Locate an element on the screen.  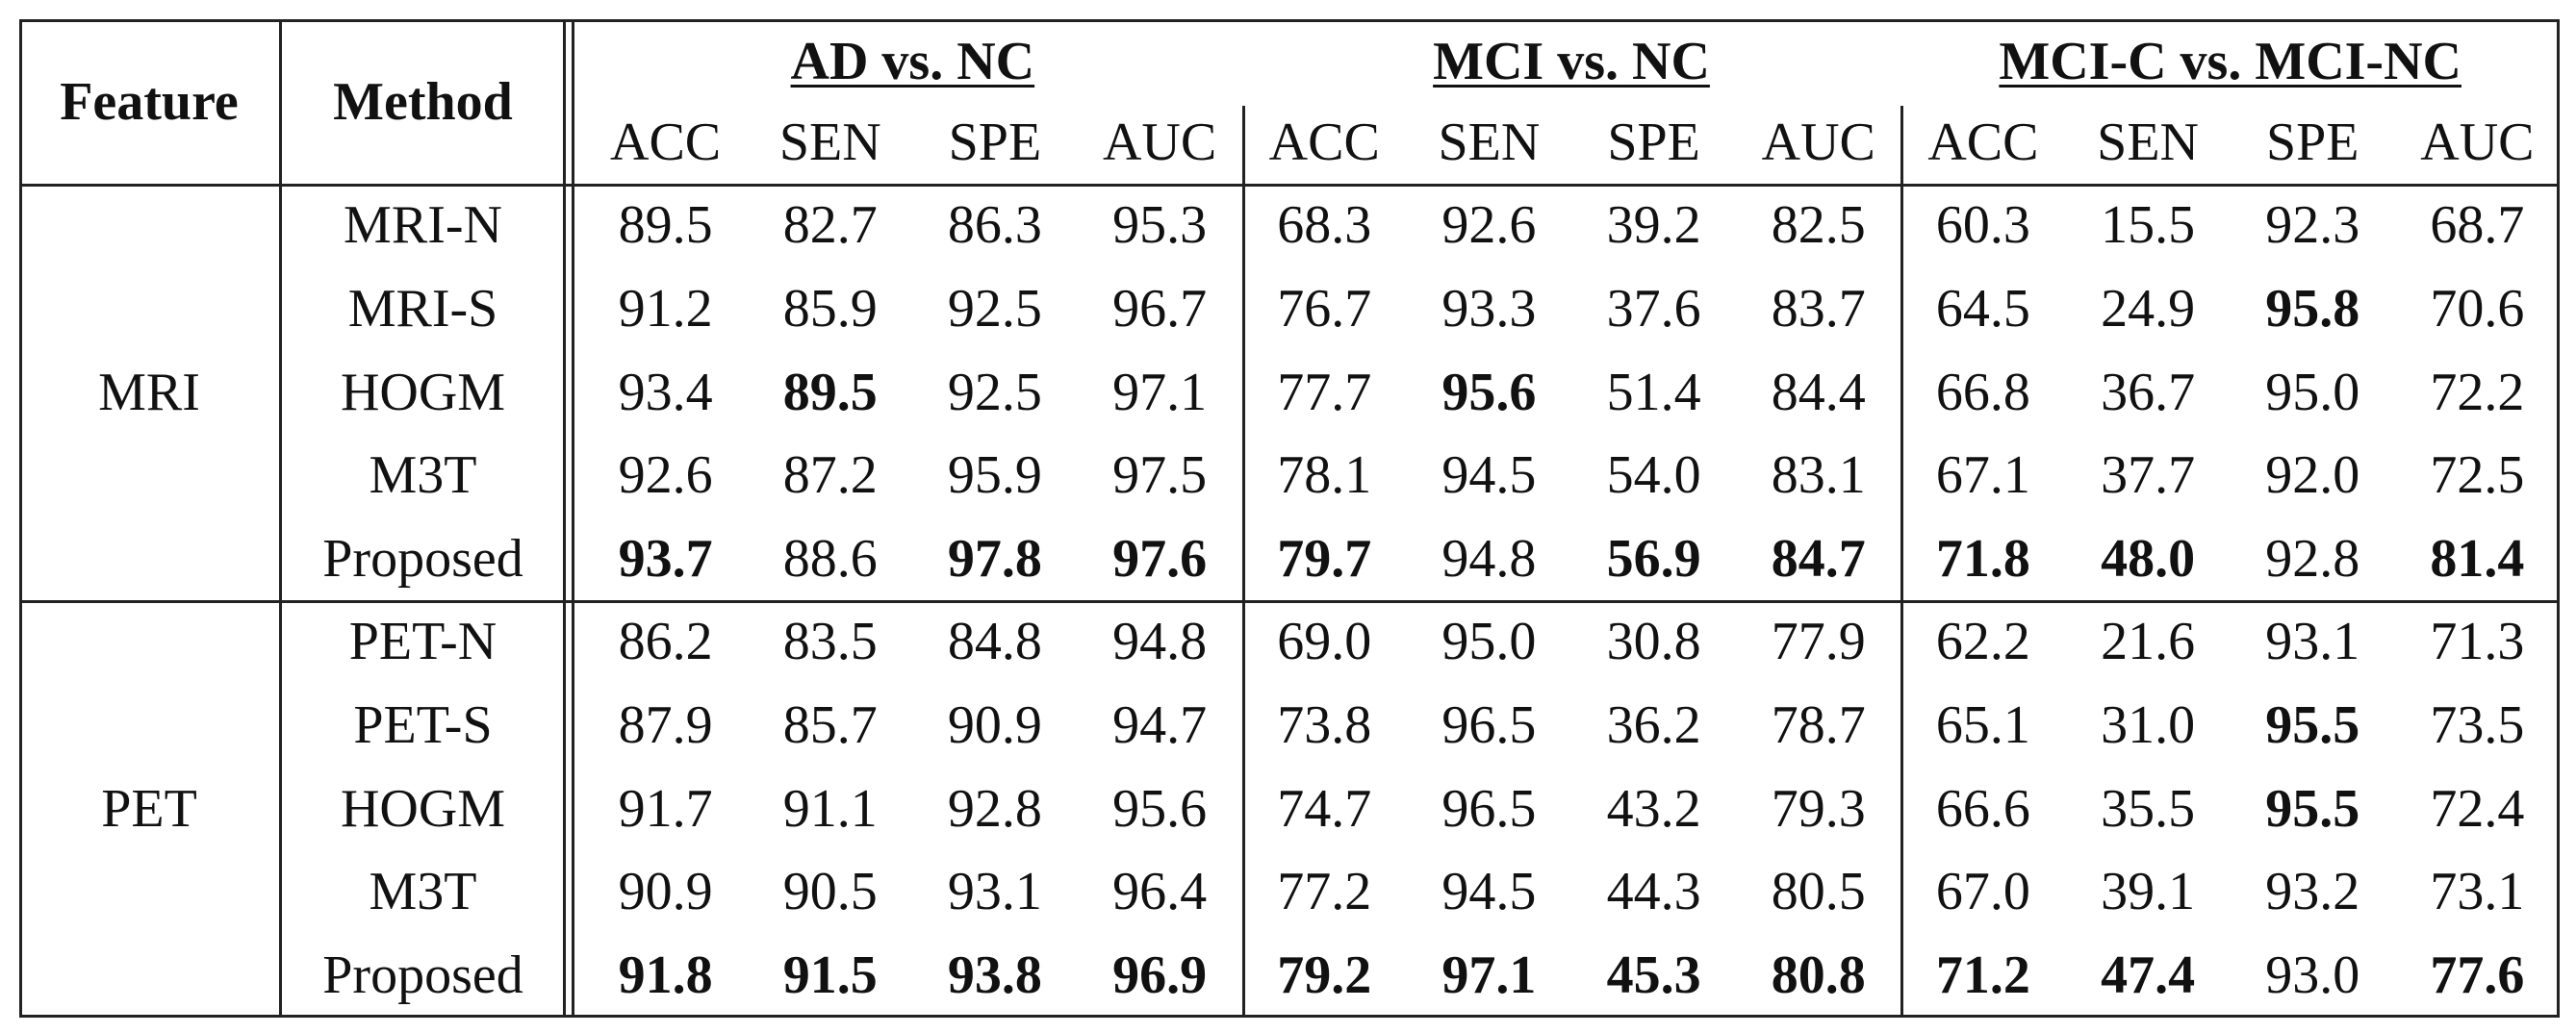
metric-header: SEN is located at coordinates (1489, 142).